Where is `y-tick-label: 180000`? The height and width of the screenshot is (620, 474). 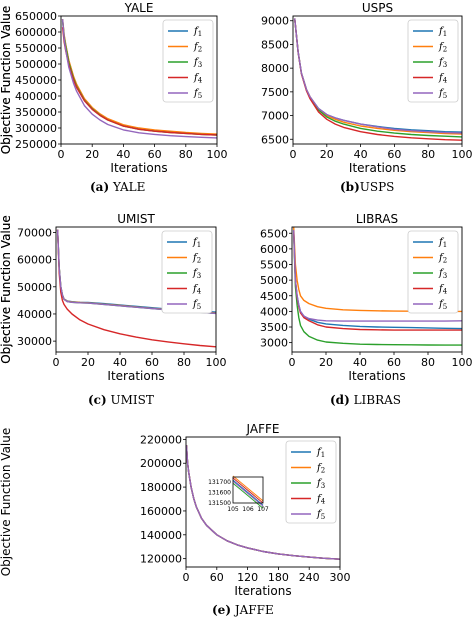 y-tick-label: 180000 is located at coordinates (161, 487).